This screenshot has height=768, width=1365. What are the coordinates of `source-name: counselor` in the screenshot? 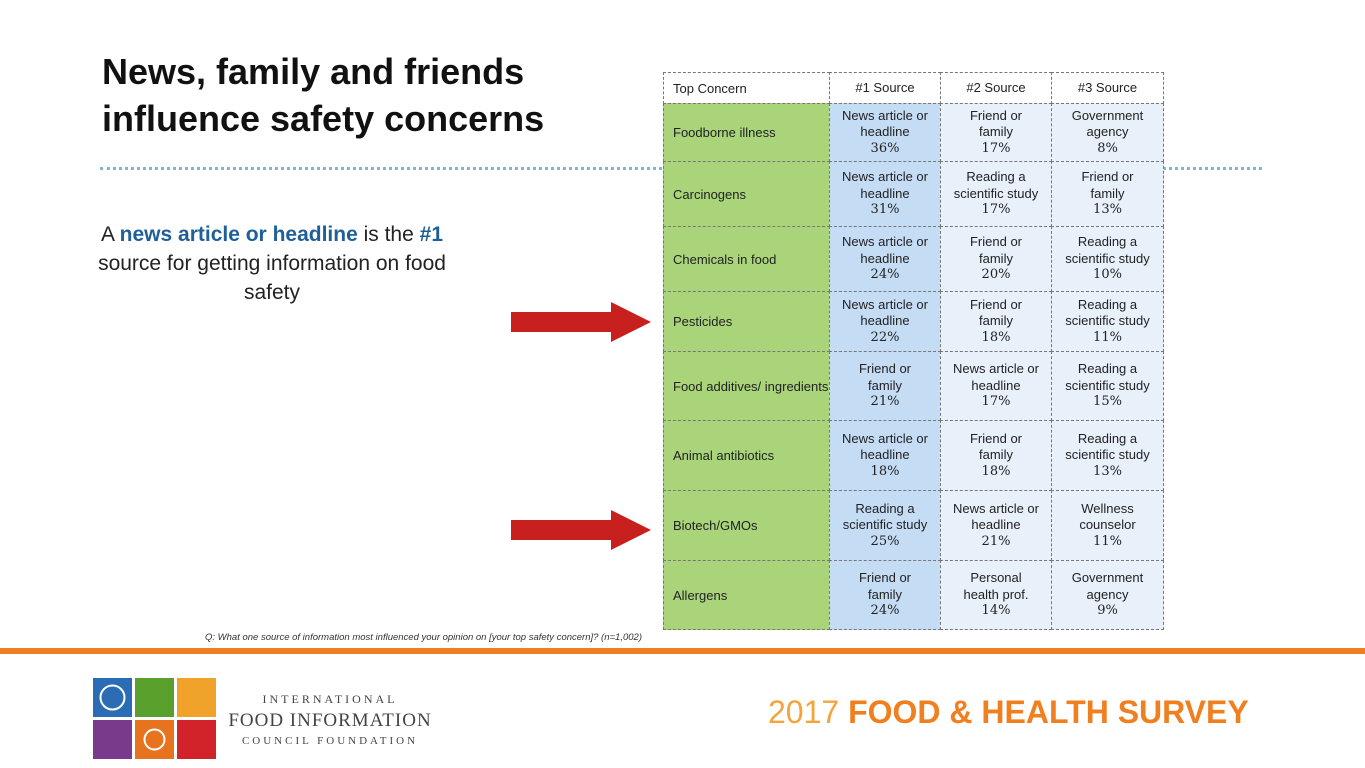 It's located at (1107, 525).